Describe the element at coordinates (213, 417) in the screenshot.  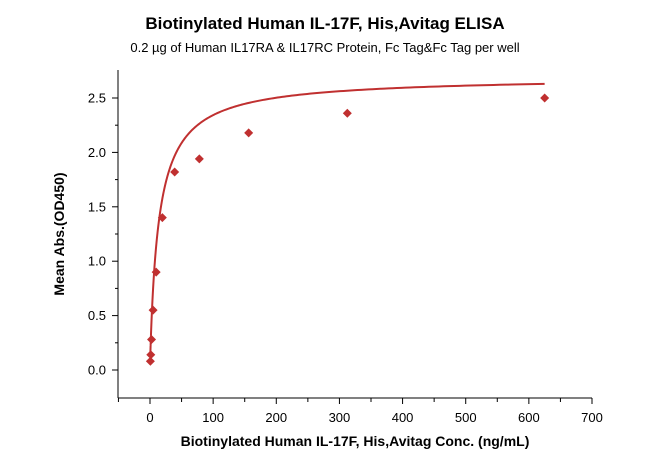
I see `x-tick-label: 100` at that location.